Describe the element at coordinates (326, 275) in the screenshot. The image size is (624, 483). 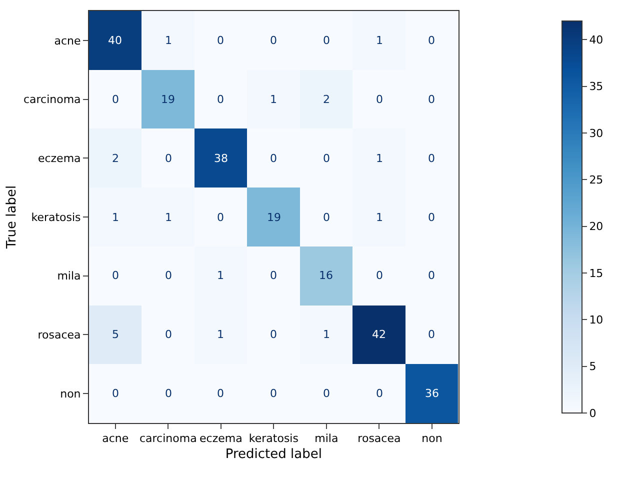
I see `data-label: 16` at that location.